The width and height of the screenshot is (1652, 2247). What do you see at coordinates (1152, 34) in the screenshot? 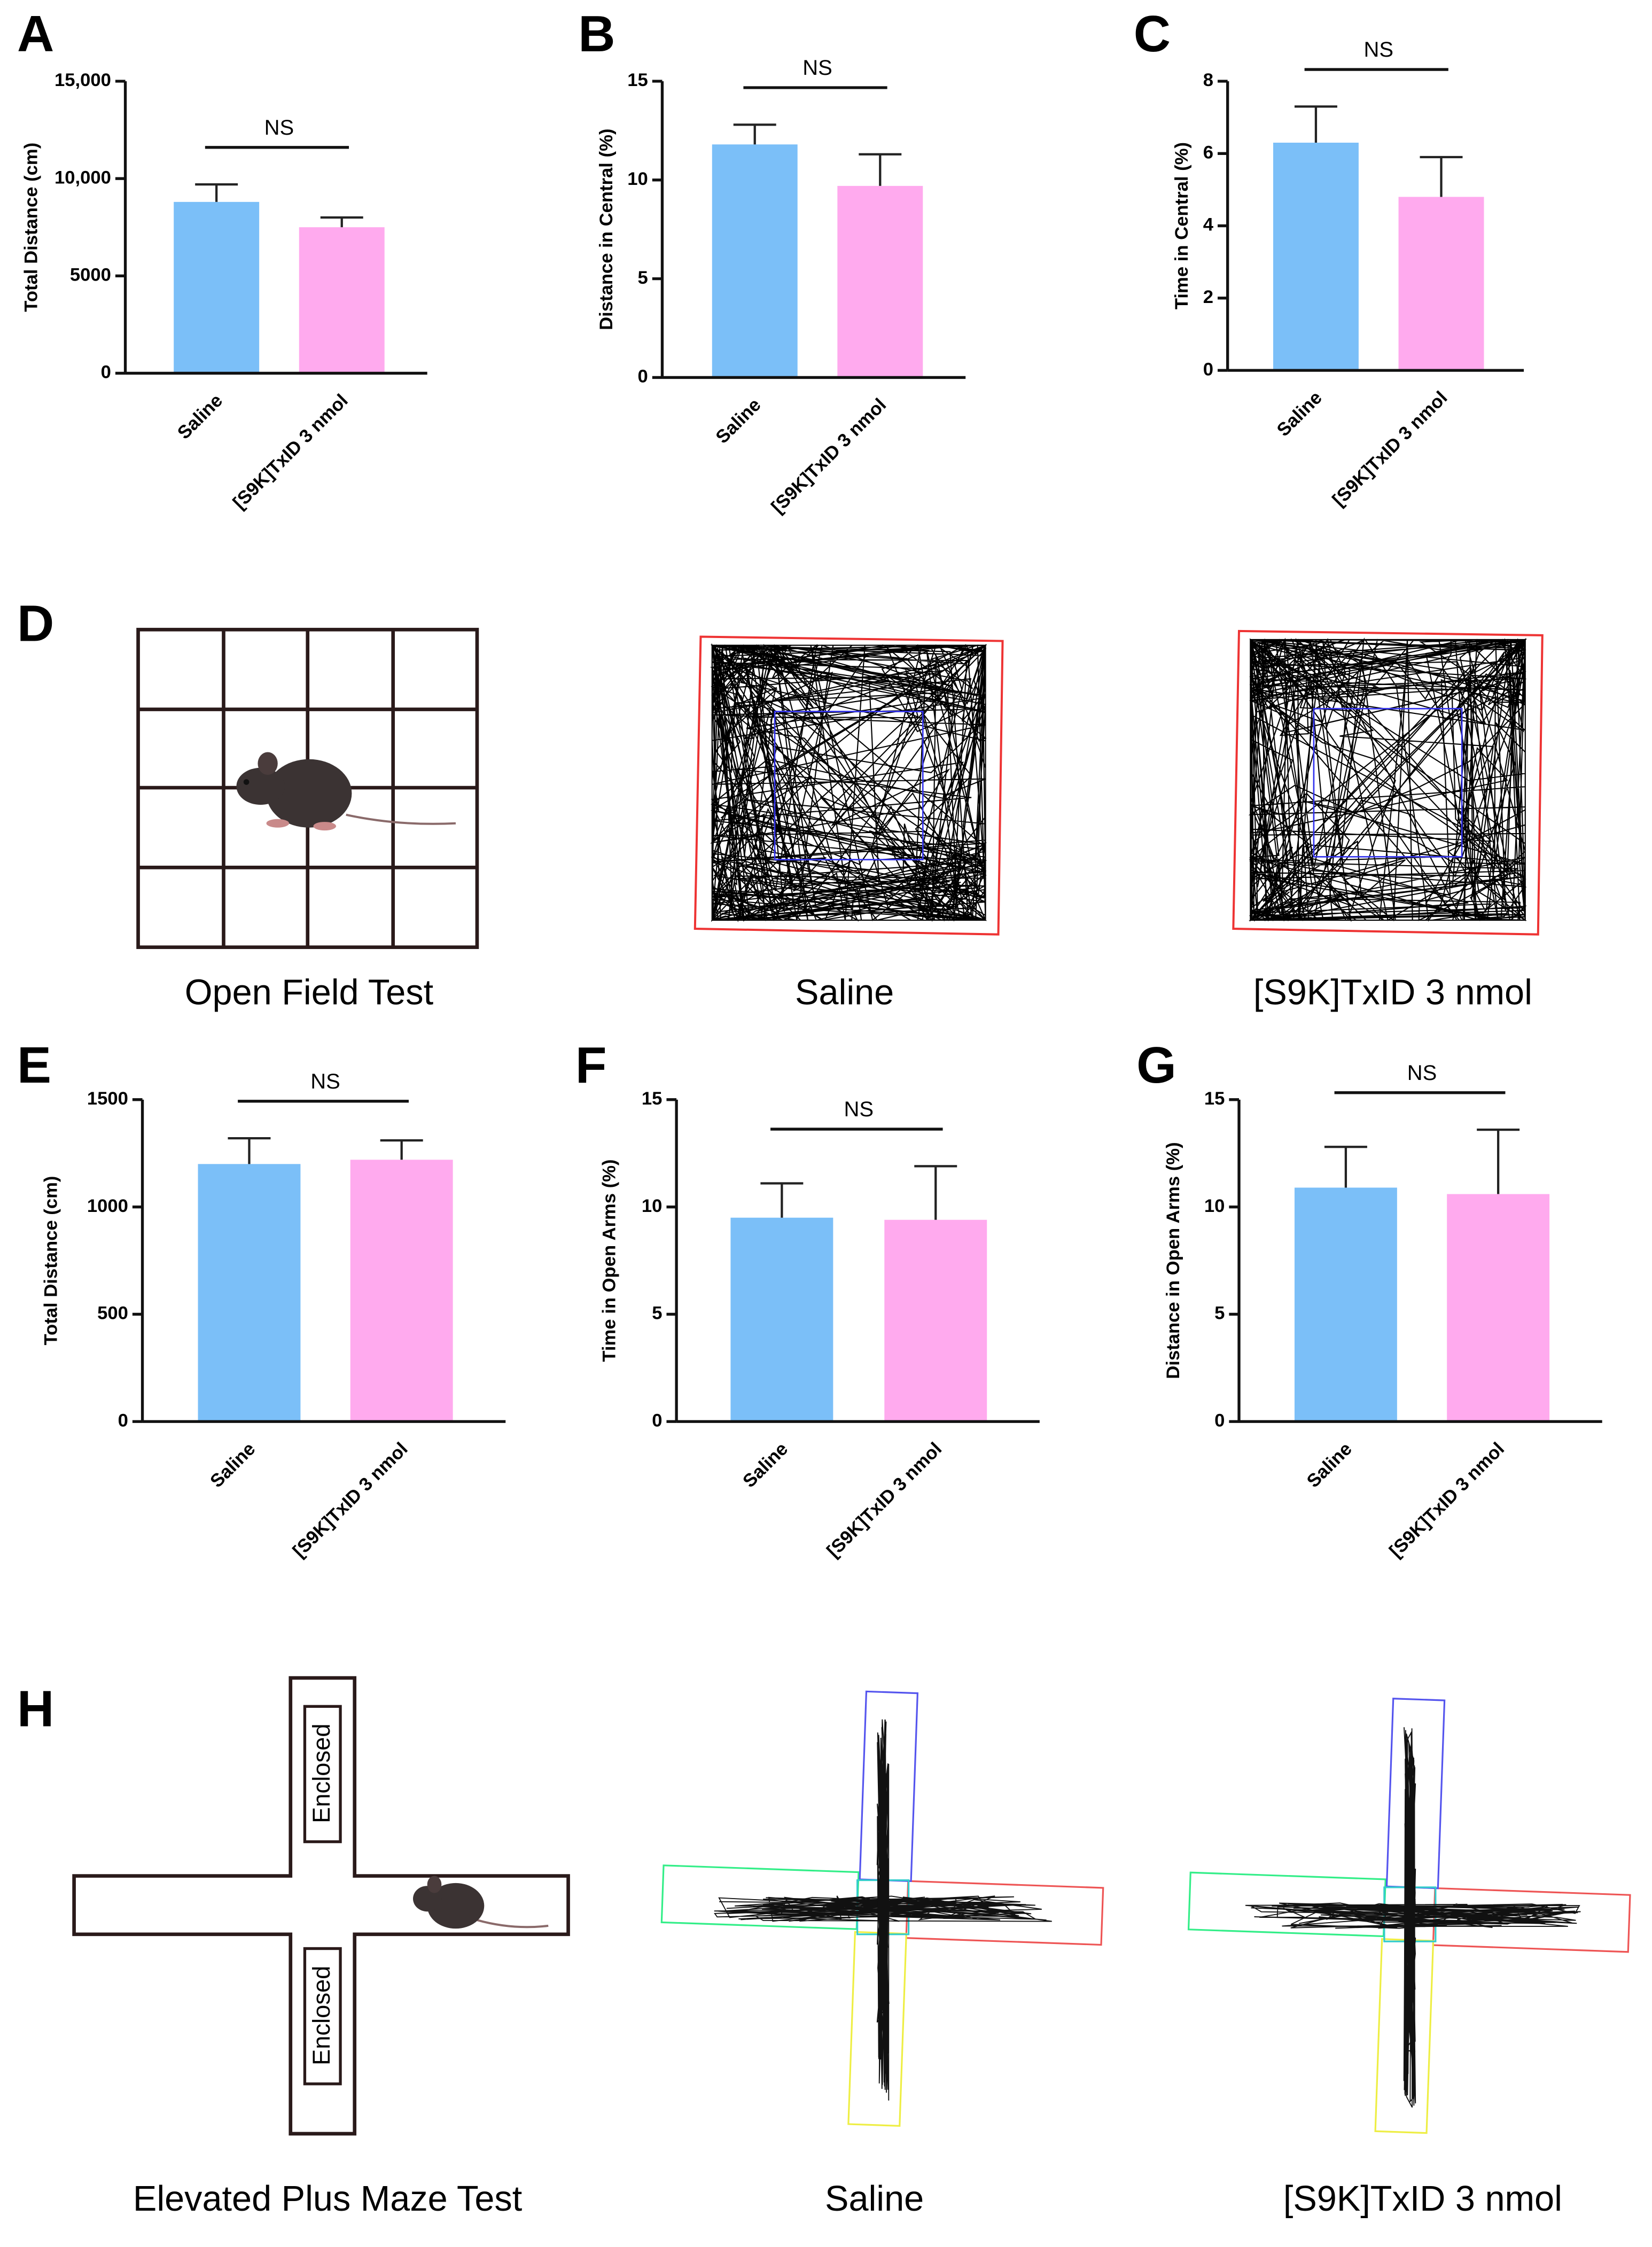
I see `panel-label: C` at bounding box center [1152, 34].